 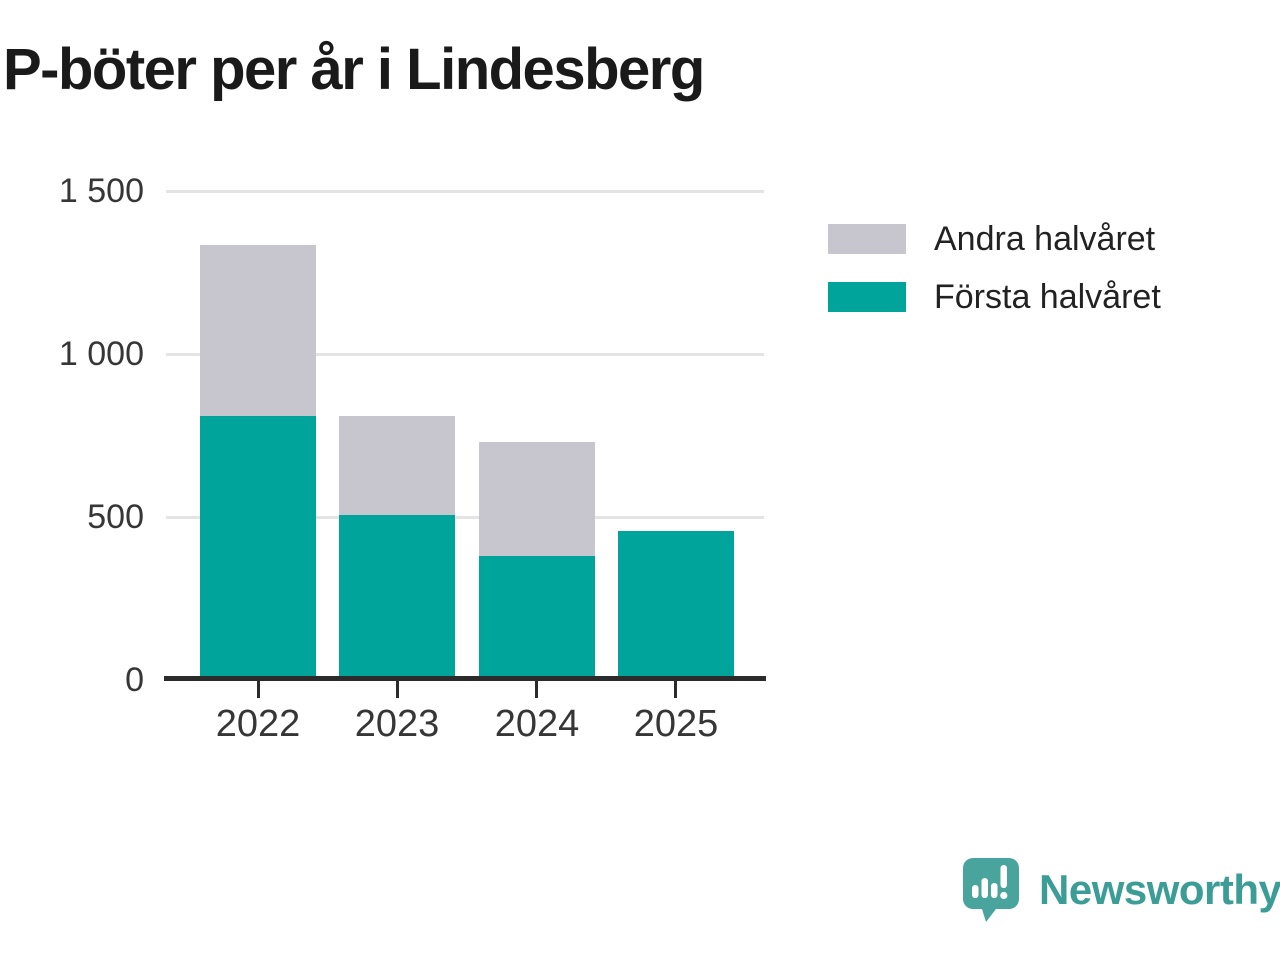 I want to click on legend-swatch-andra-halvaret, so click(x=867, y=239).